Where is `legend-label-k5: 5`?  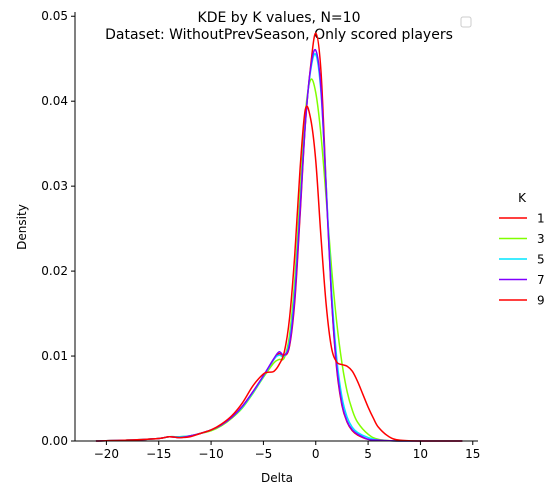
legend-label-k5: 5 is located at coordinates (541, 260).